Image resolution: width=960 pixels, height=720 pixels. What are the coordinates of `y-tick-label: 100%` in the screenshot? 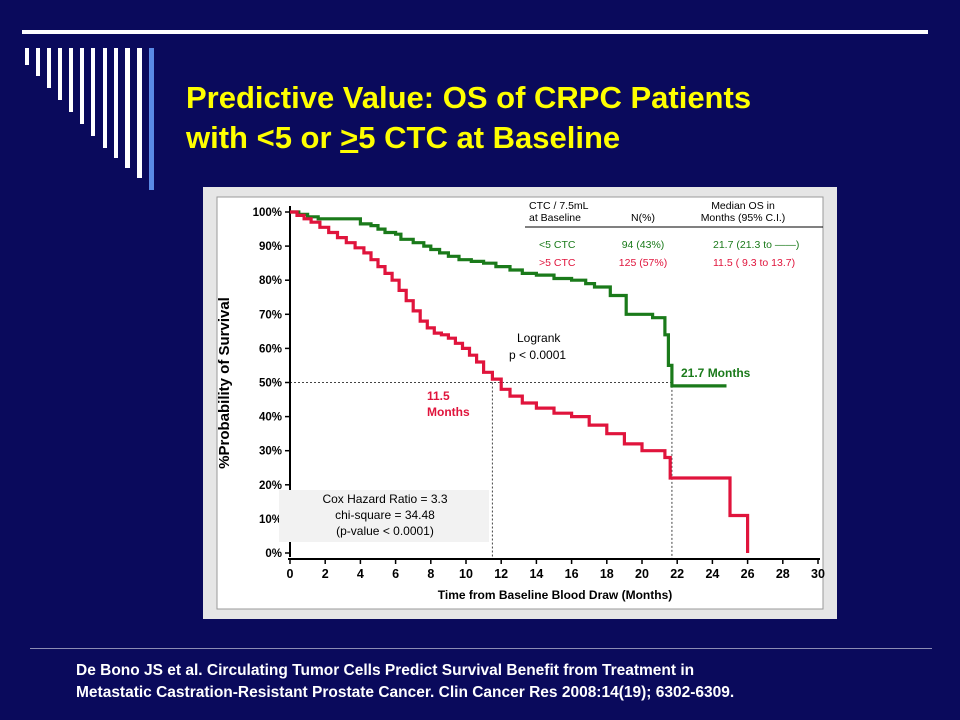 It's located at (267, 213).